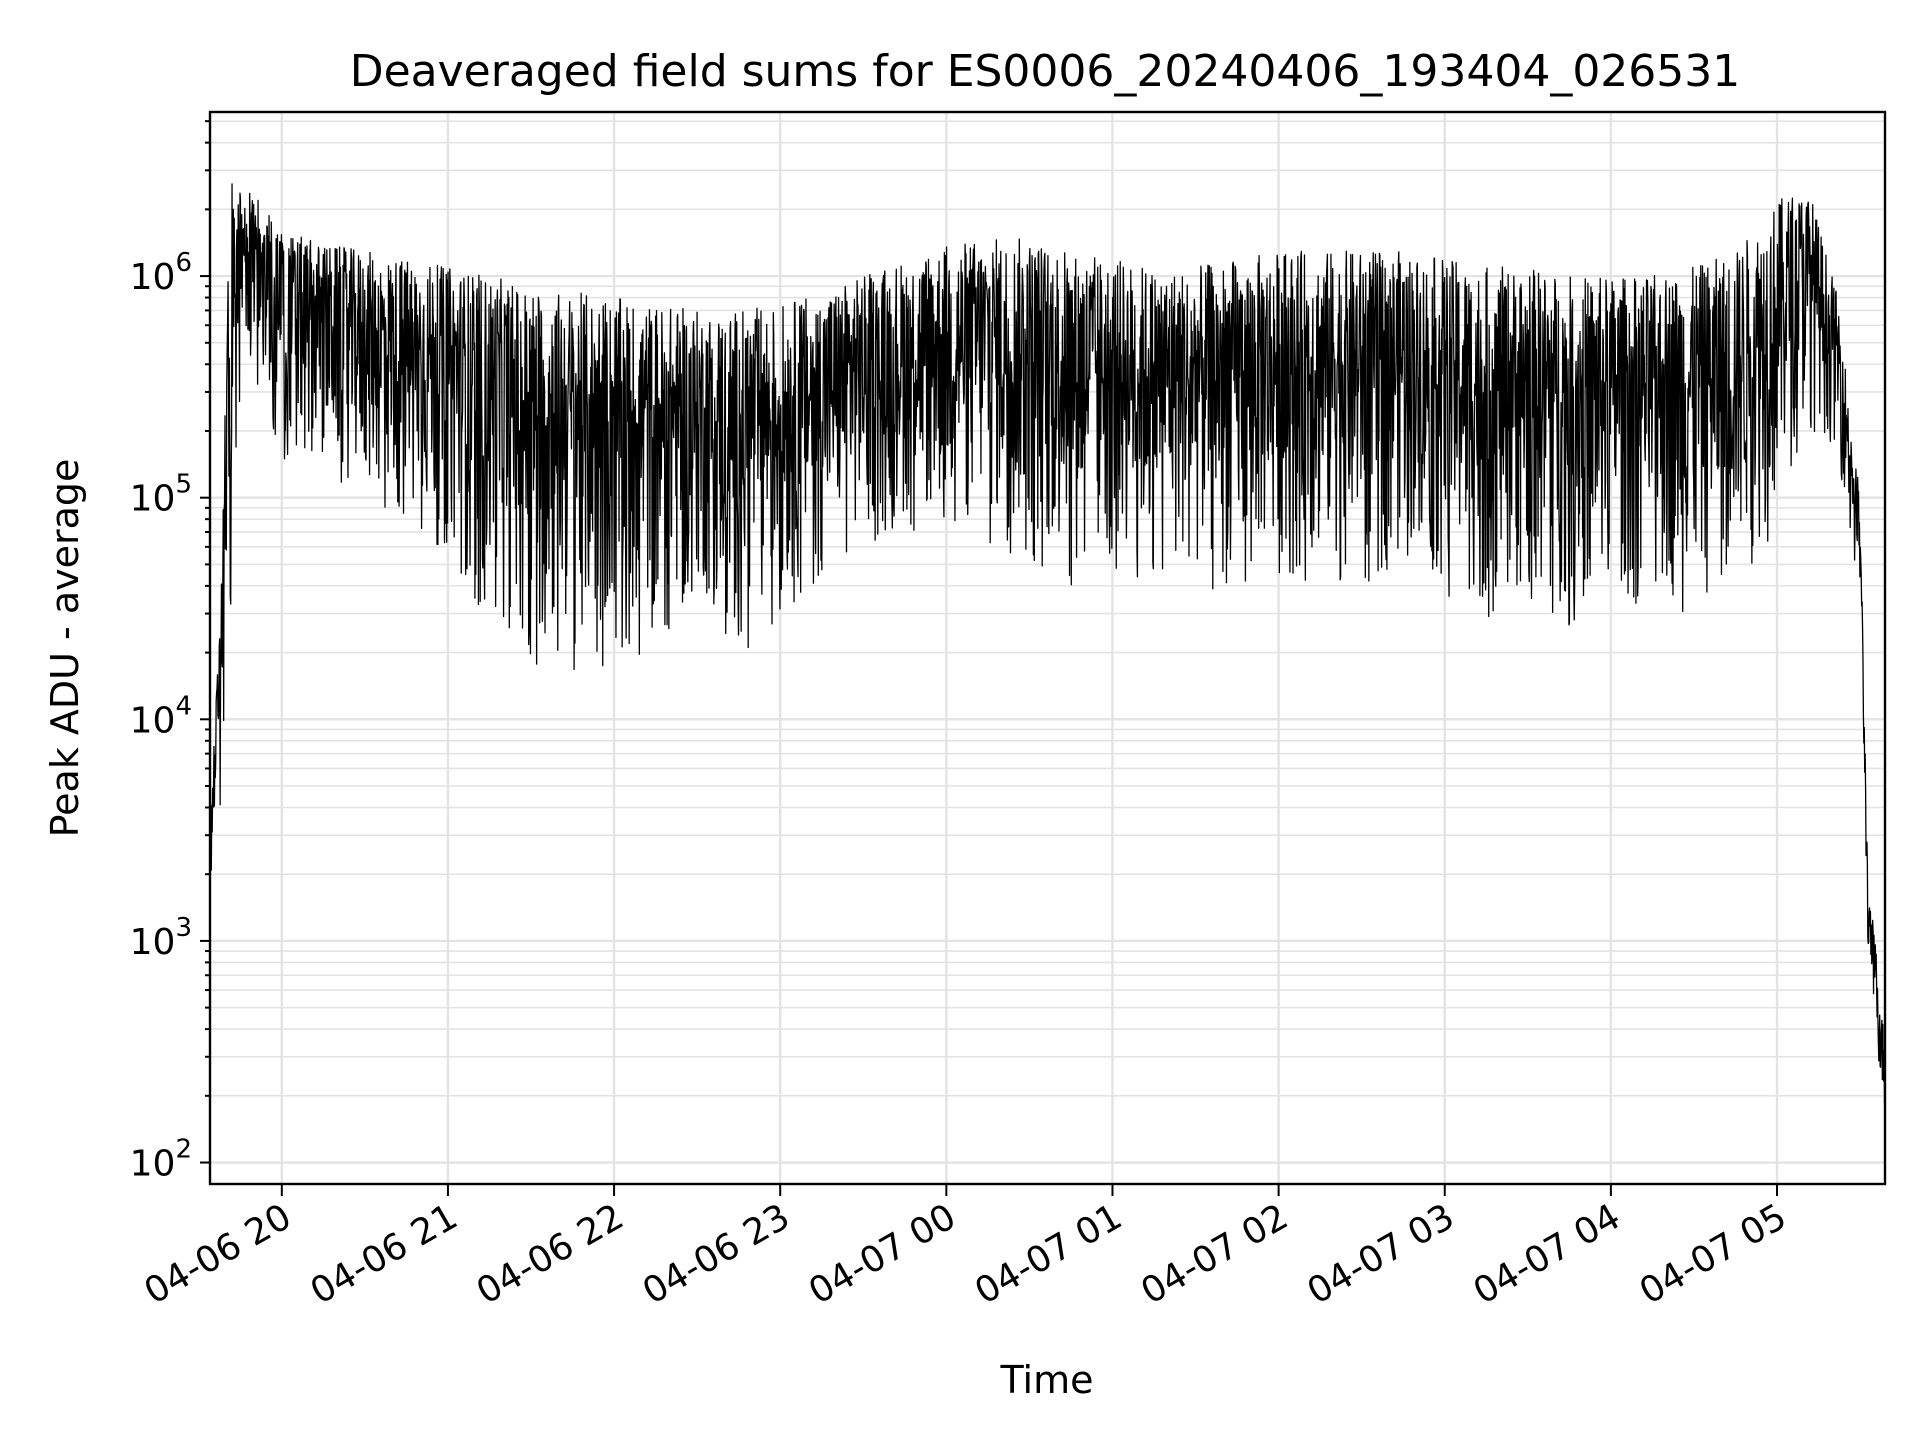  What do you see at coordinates (161, 938) in the screenshot?
I see `y-tick-label: 10³` at bounding box center [161, 938].